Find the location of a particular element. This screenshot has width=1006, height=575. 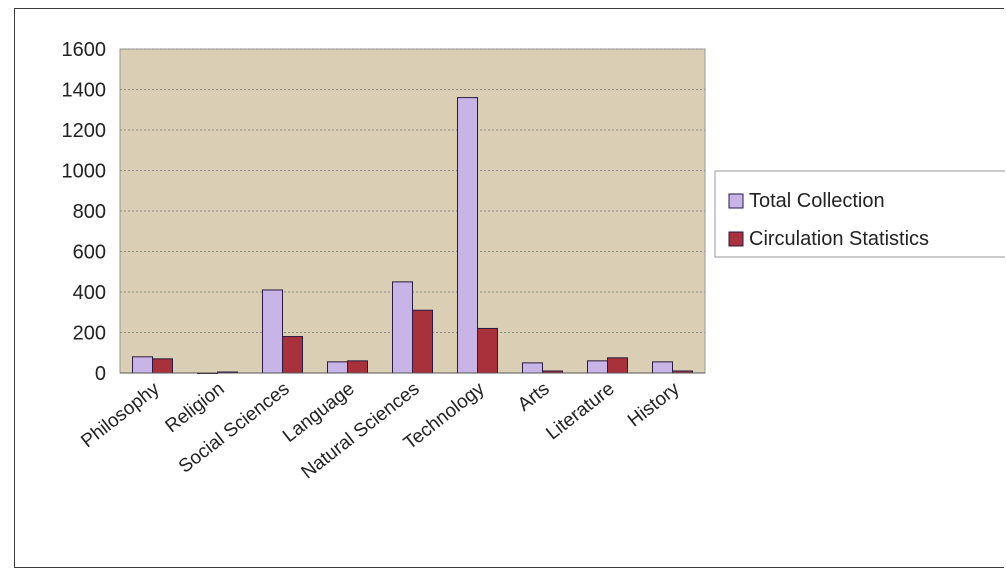

y-axis-ticks: 0 200 400 600 800 1000 1200 1400 1600 is located at coordinates (84, 212).